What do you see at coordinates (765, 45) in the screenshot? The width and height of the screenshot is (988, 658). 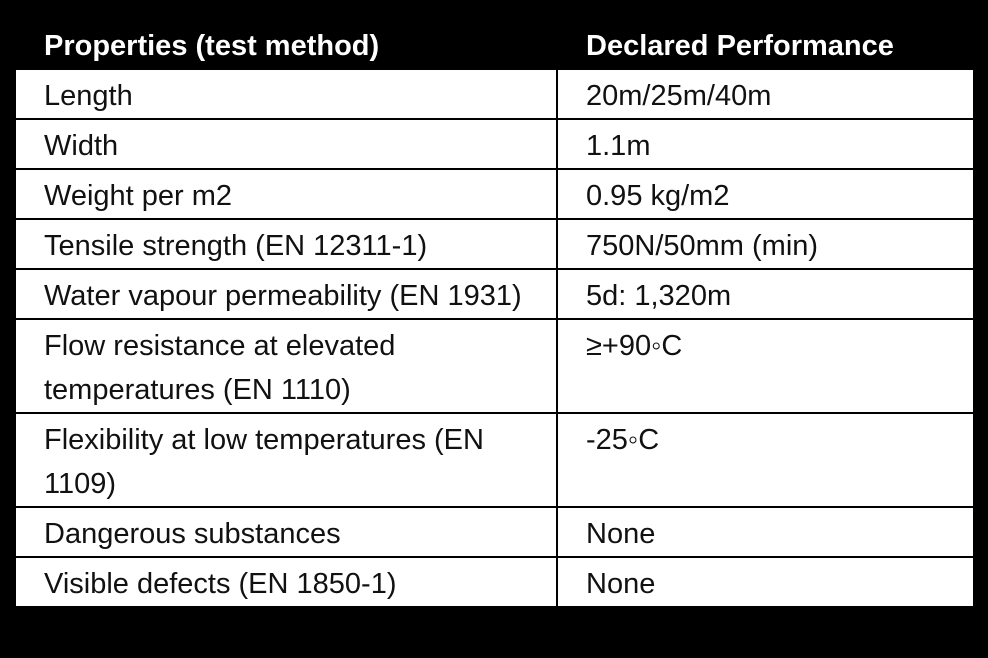 I see `header-cell: Declared Performance` at bounding box center [765, 45].